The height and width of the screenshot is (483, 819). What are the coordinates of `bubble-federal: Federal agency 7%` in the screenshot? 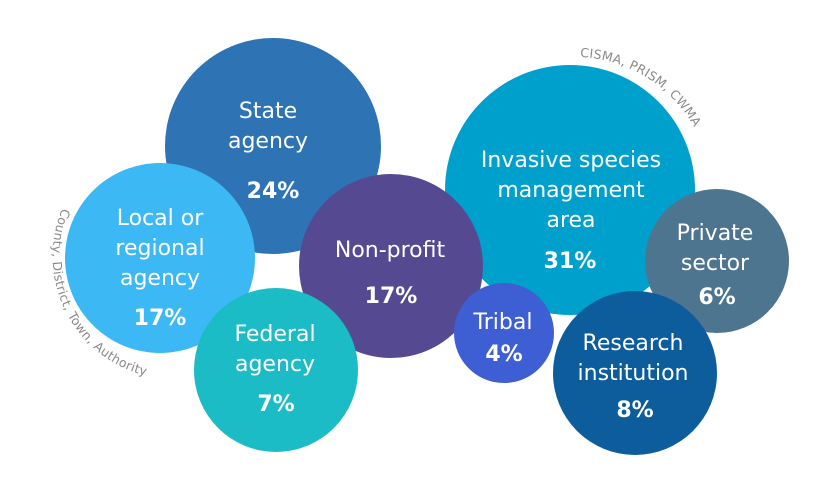 It's located at (276, 370).